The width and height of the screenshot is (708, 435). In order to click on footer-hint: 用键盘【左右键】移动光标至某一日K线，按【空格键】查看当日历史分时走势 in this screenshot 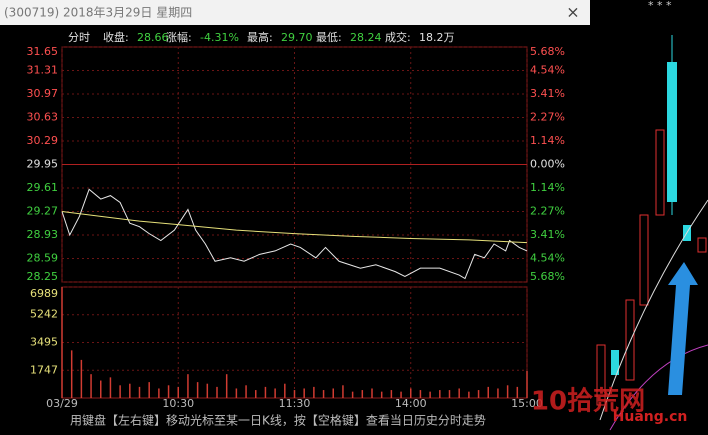, I will do `click(278, 420)`.